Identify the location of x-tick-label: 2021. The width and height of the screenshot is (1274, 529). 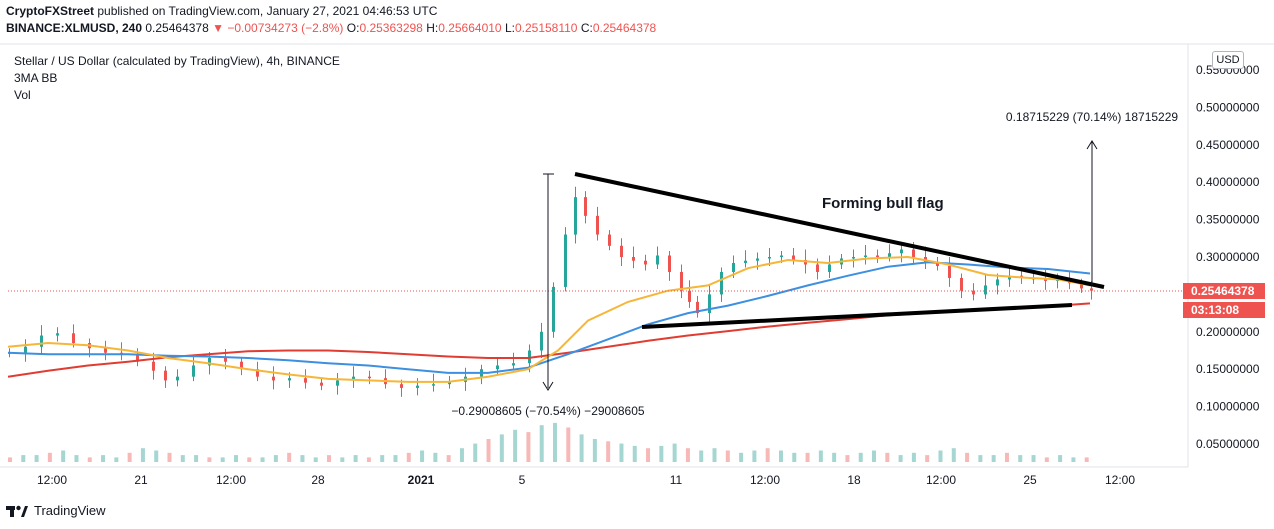
(421, 480).